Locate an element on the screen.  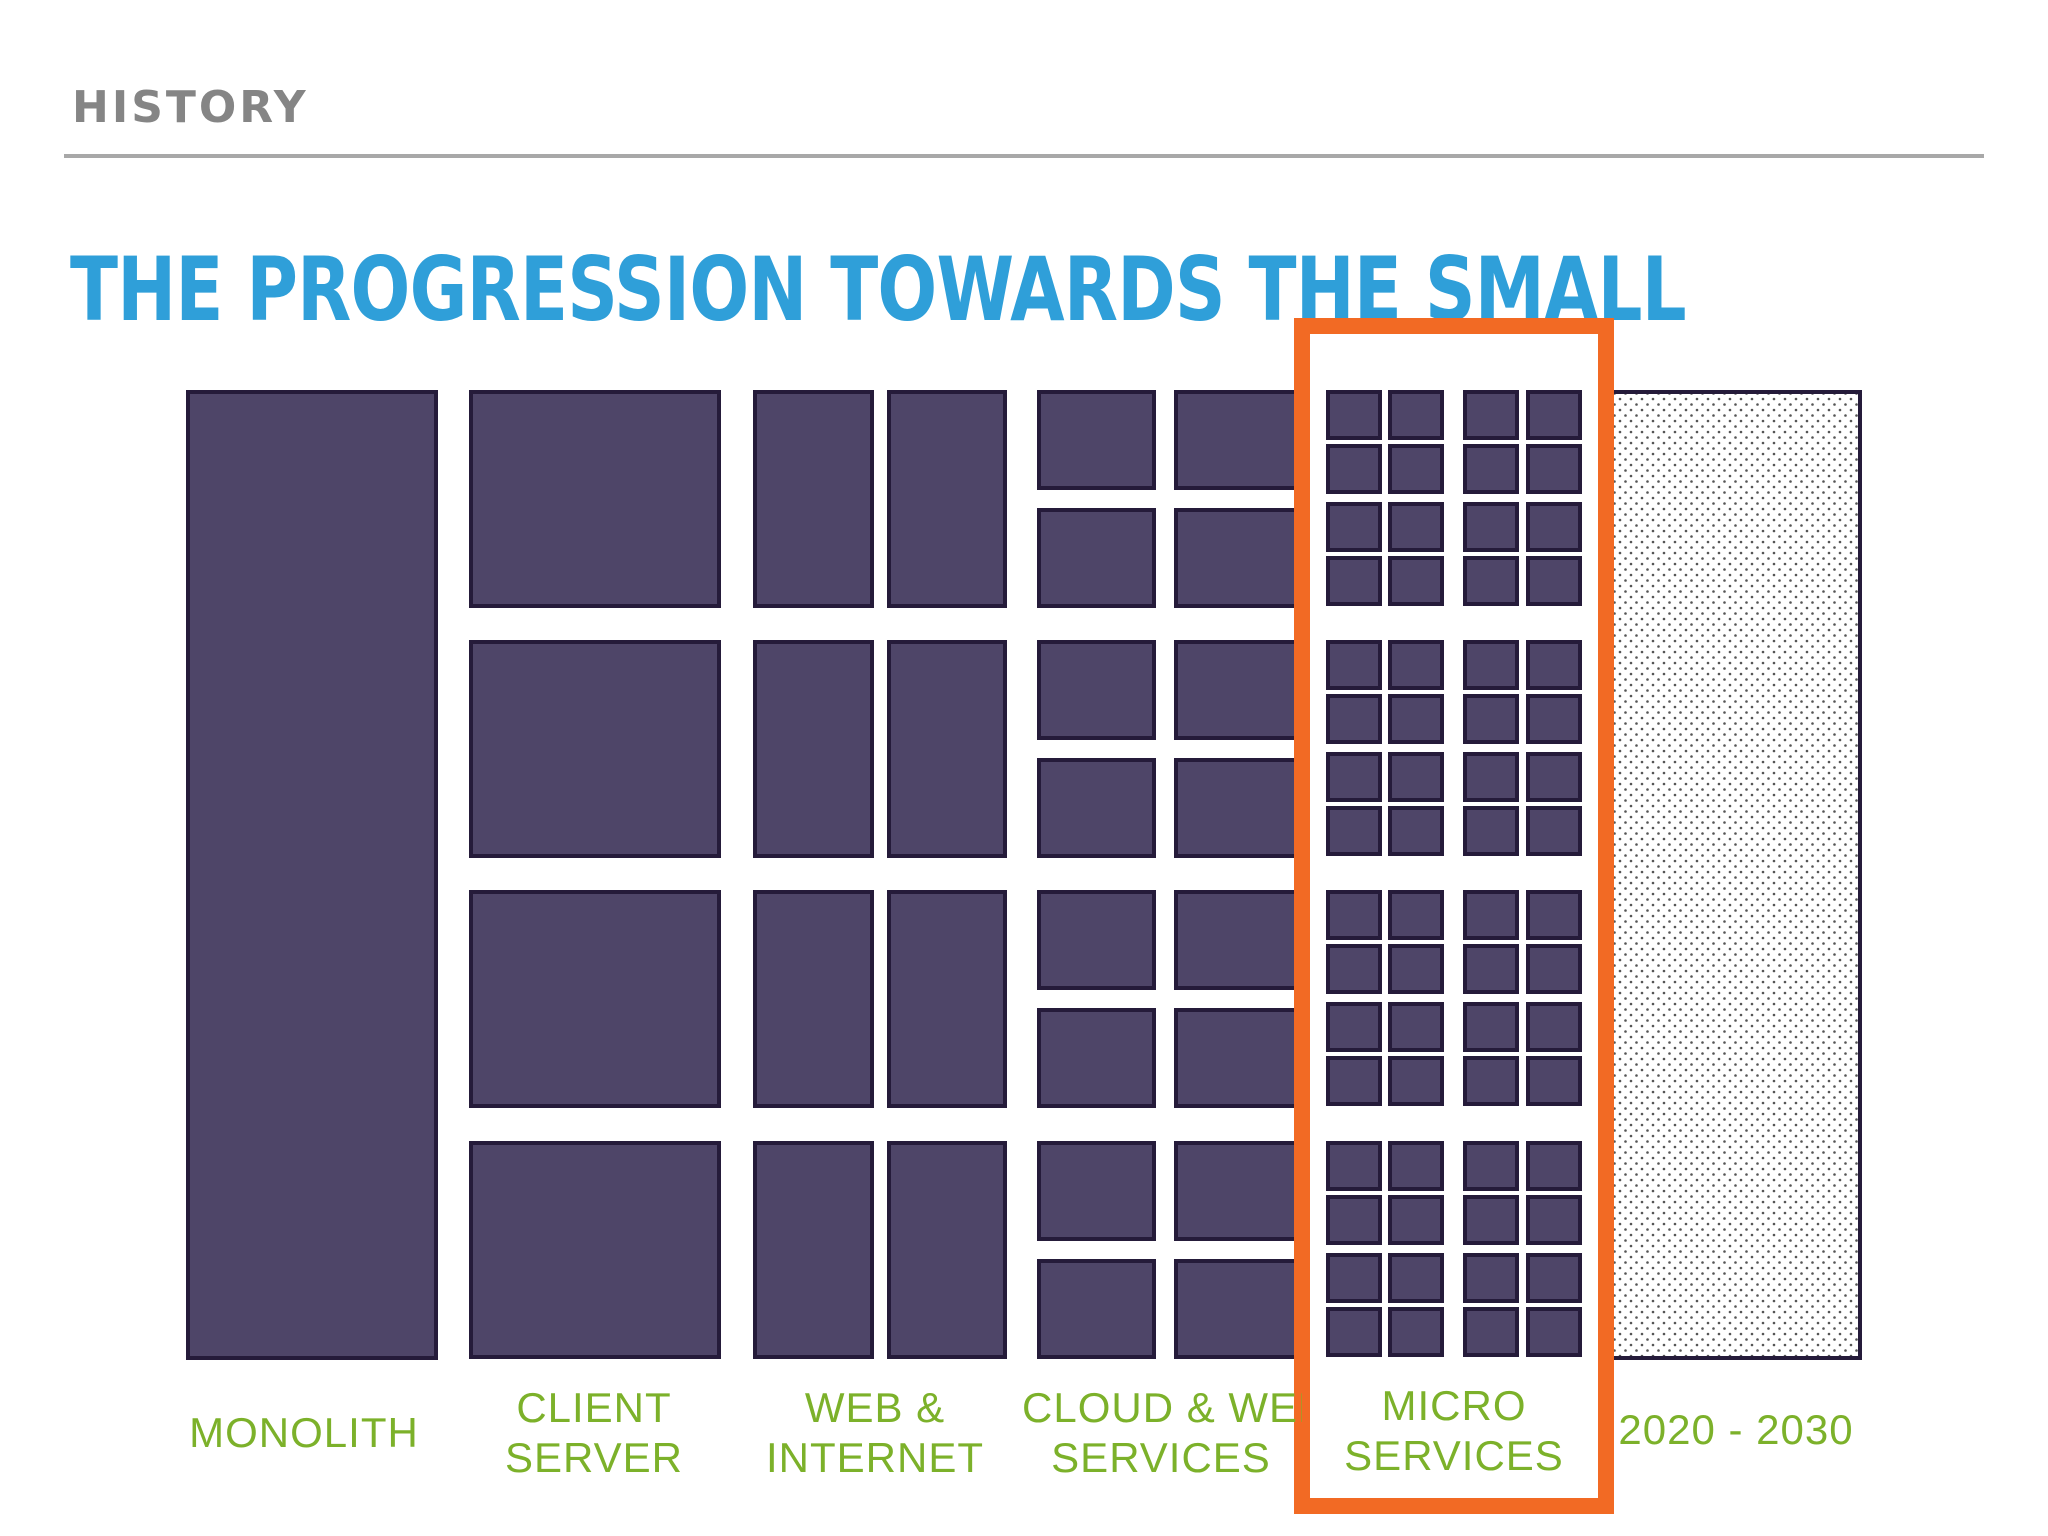
caption-monolith-line2: MONOLITH is located at coordinates (304, 1432).